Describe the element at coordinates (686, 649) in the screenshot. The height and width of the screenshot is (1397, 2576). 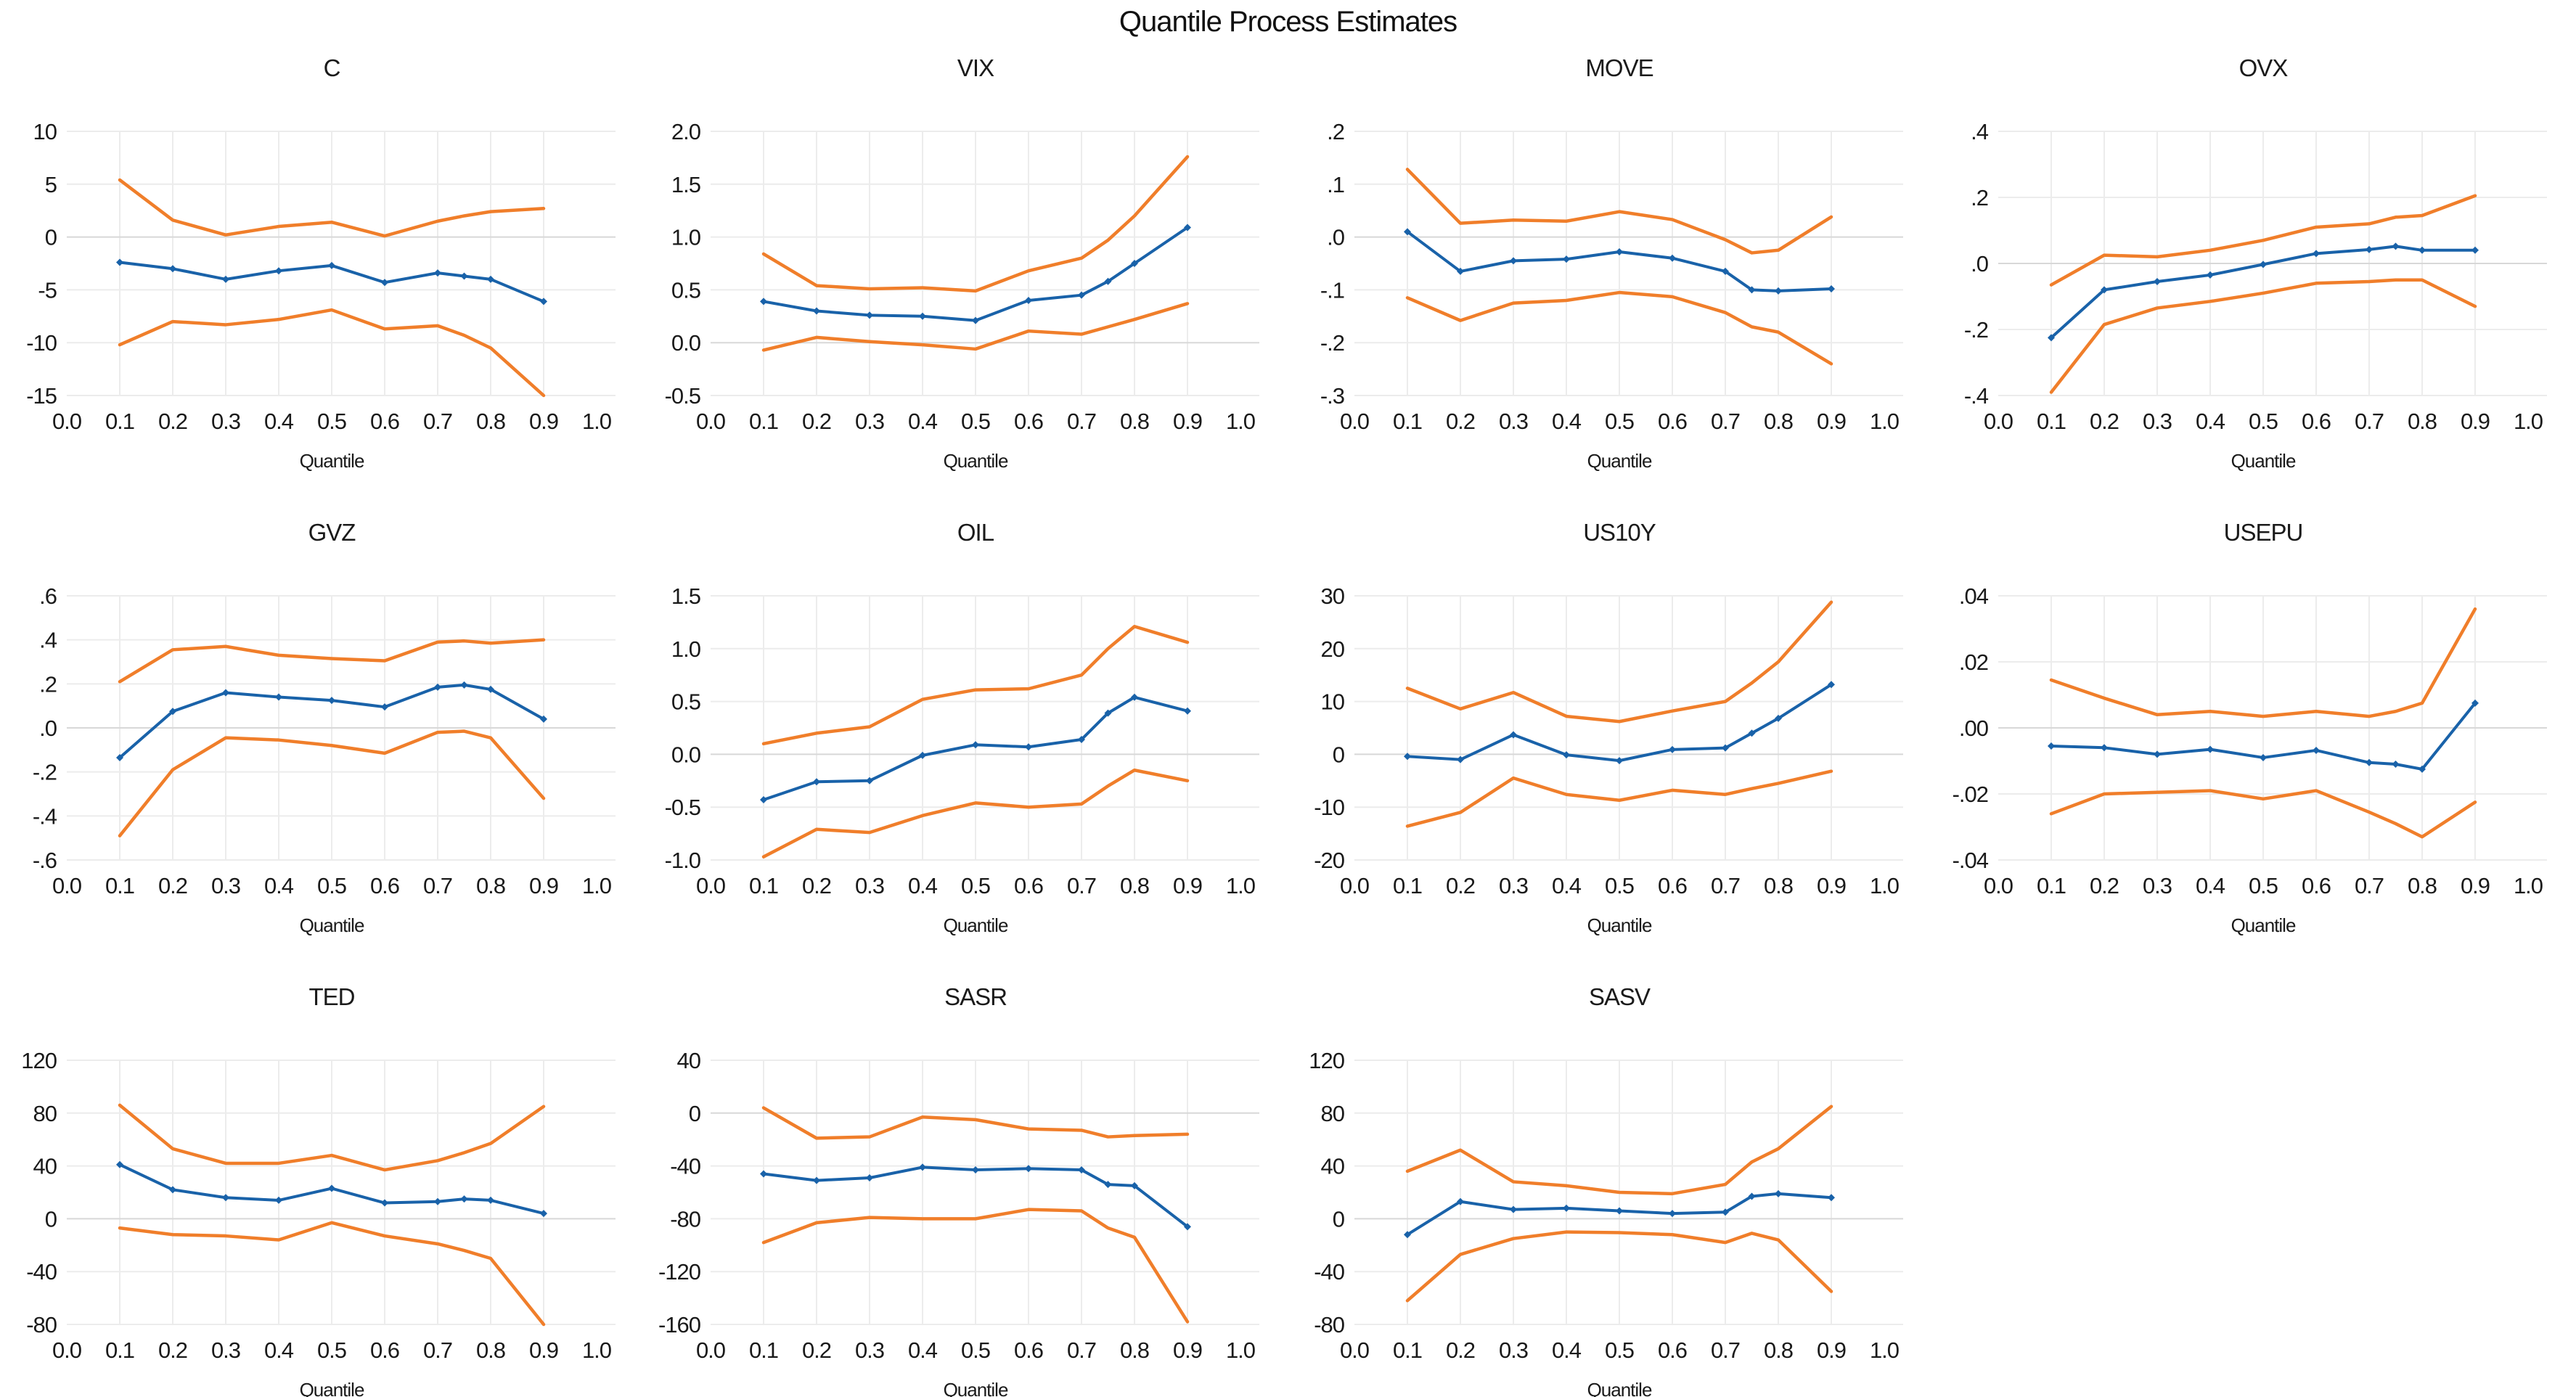
I see `y-tick-label: 1.0` at that location.